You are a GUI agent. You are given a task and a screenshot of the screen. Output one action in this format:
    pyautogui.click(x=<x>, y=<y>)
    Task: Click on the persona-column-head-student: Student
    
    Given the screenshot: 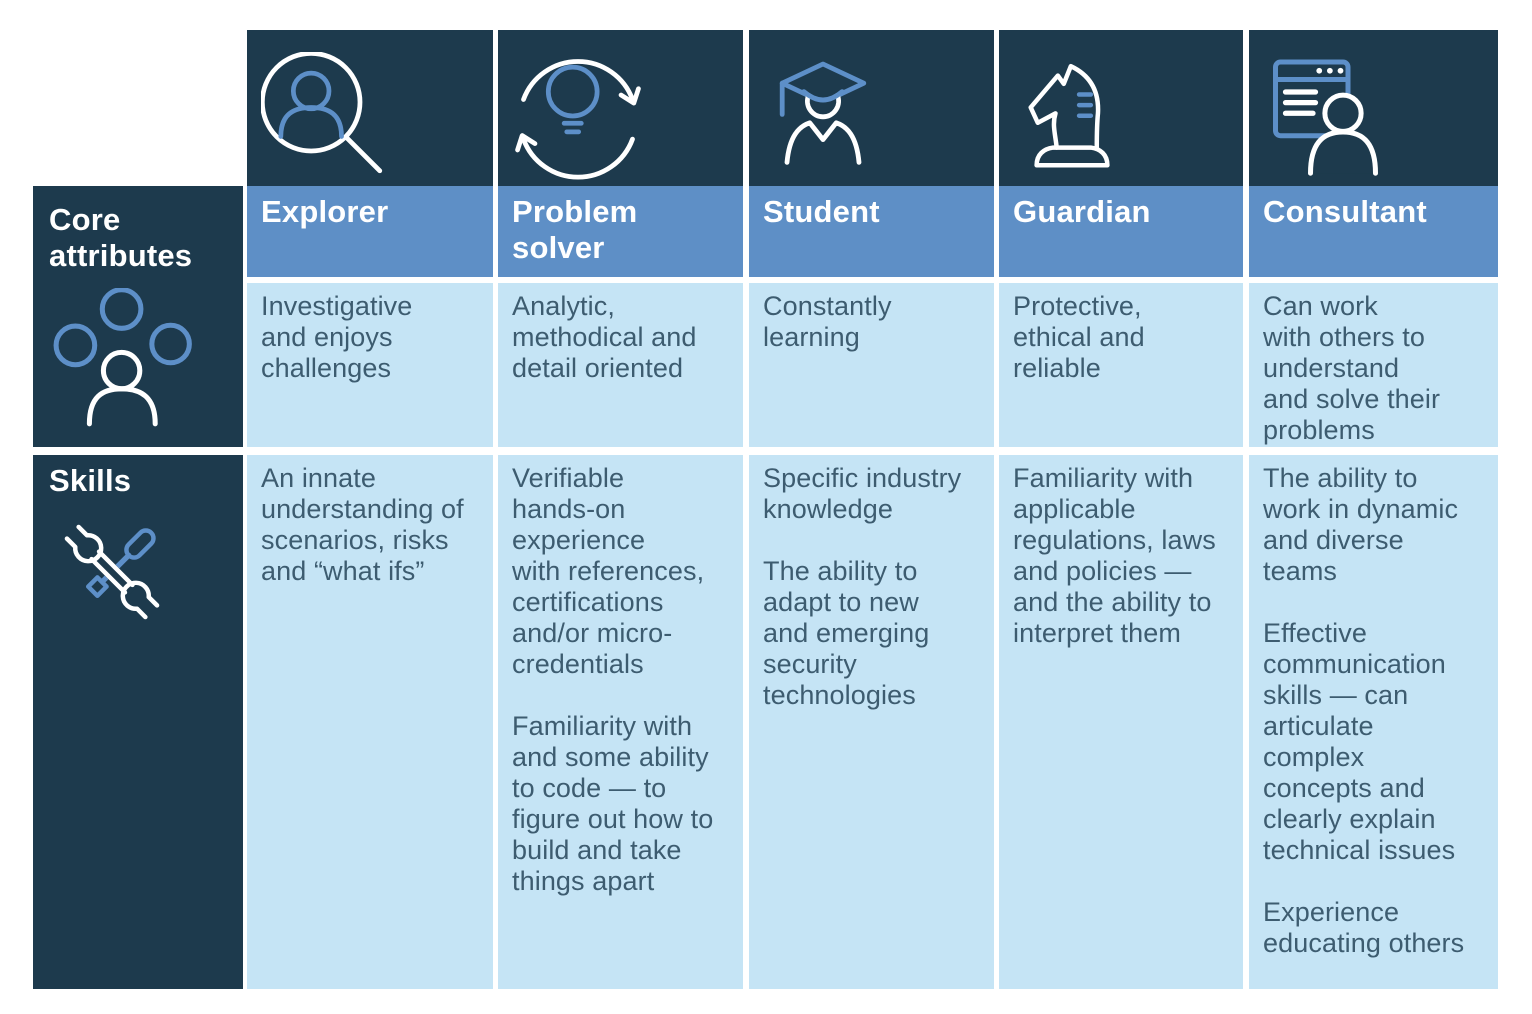 What is the action you would take?
    pyautogui.click(x=871, y=153)
    